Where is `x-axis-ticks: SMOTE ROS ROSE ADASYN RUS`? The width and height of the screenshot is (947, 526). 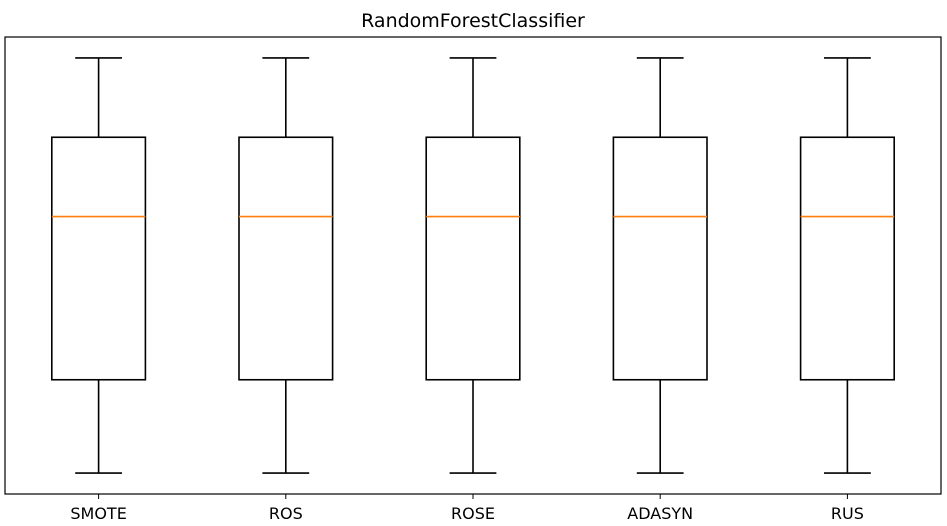
x-axis-ticks: SMOTE ROS ROSE ADASYN RUS is located at coordinates (467, 508).